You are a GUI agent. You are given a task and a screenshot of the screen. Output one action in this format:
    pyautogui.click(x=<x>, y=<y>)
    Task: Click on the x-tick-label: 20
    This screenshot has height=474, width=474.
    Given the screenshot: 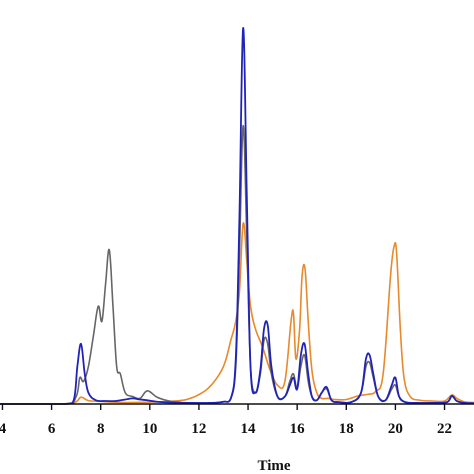 What is the action you would take?
    pyautogui.click(x=395, y=429)
    